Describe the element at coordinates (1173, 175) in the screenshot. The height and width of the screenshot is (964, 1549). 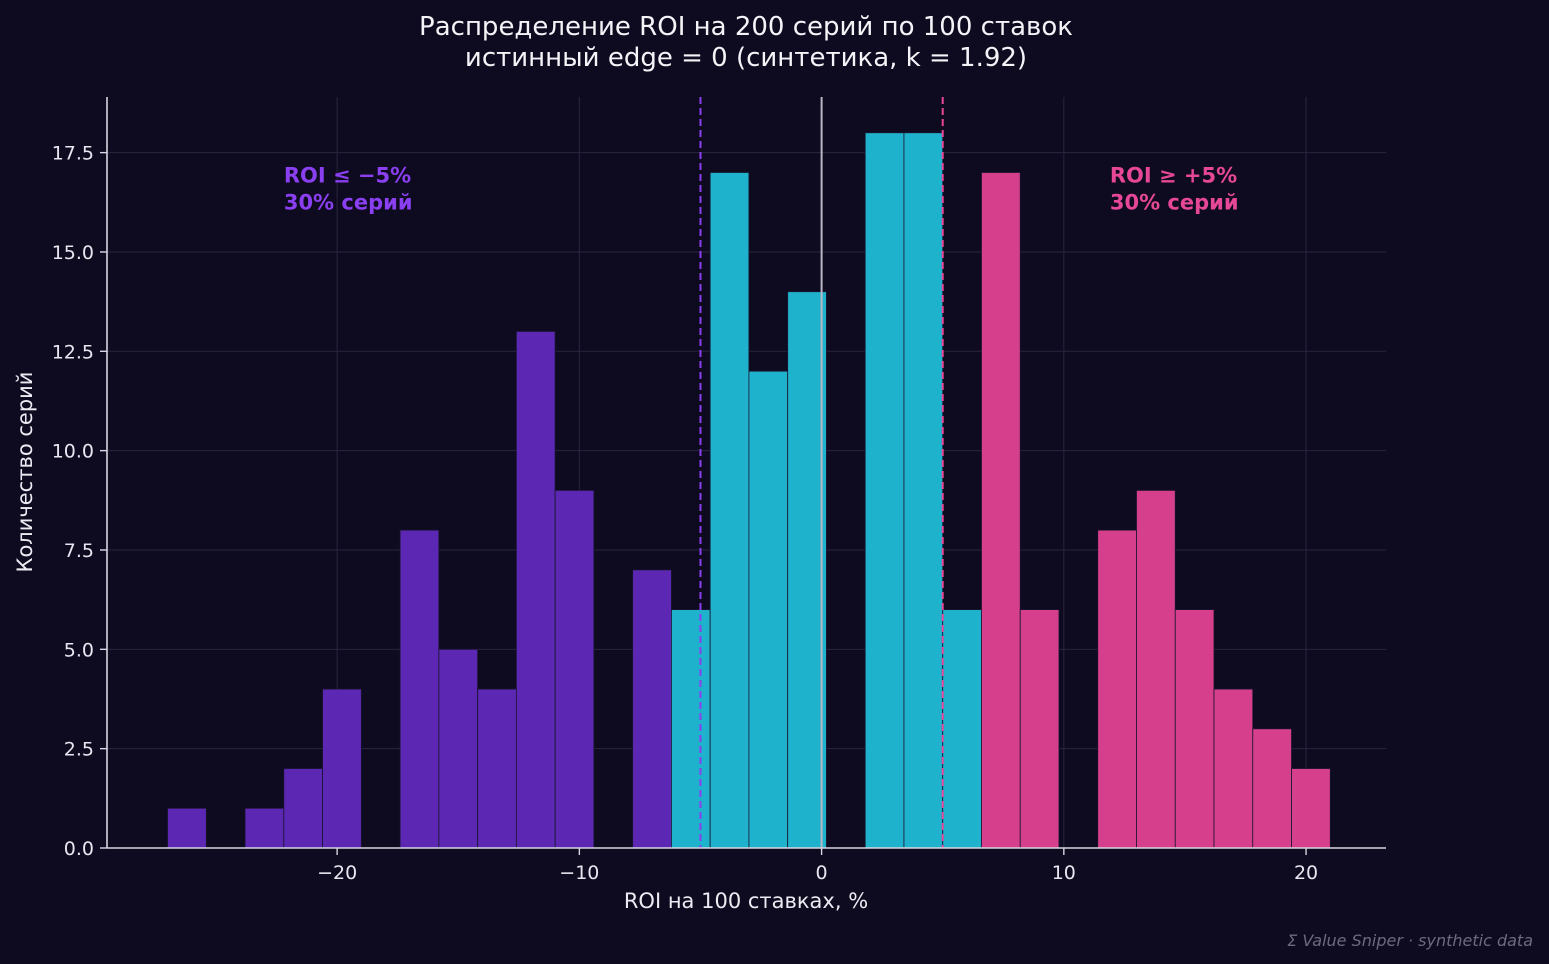
I see `annotation-line1-1: ROI ≥ +5%` at that location.